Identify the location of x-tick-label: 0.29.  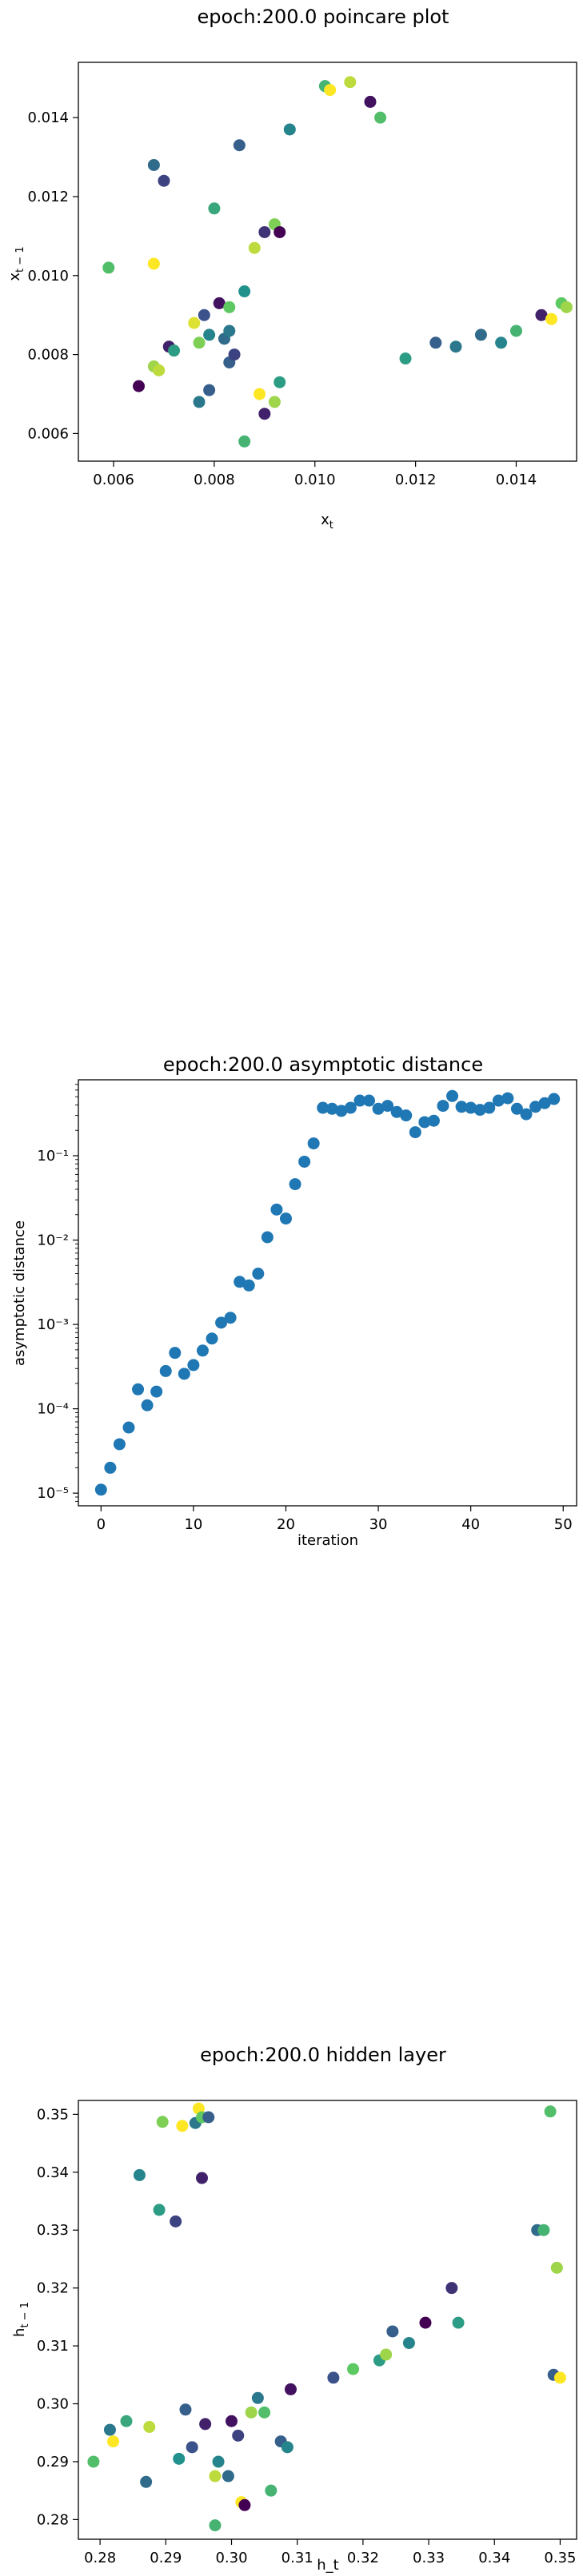
(166, 2558).